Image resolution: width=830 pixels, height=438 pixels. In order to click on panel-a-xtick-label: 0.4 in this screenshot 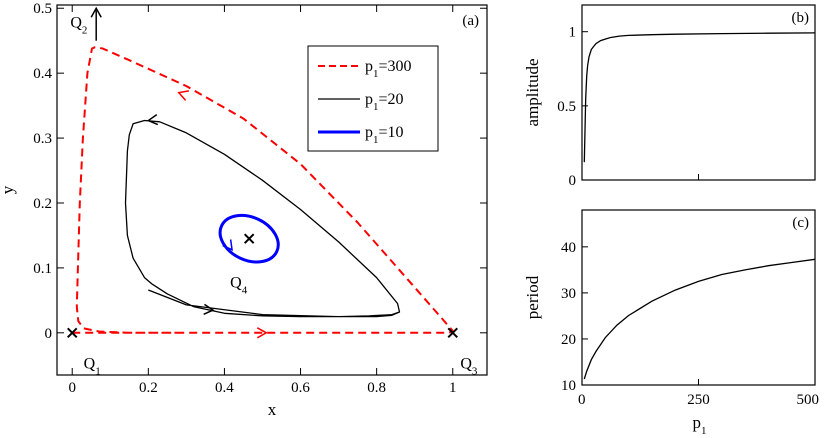, I will do `click(224, 388)`.